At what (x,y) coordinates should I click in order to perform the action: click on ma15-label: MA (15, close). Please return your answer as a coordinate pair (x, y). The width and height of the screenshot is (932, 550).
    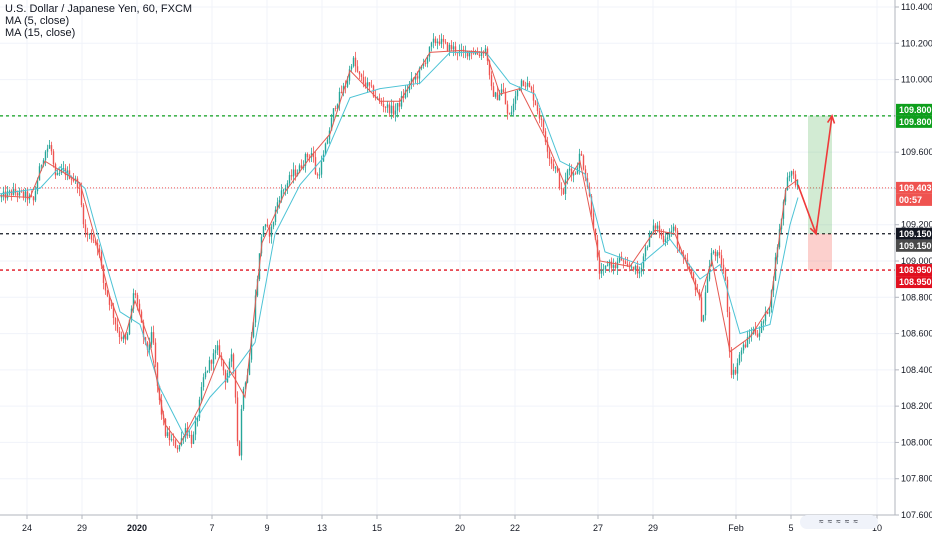
    Looking at the image, I should click on (40, 33).